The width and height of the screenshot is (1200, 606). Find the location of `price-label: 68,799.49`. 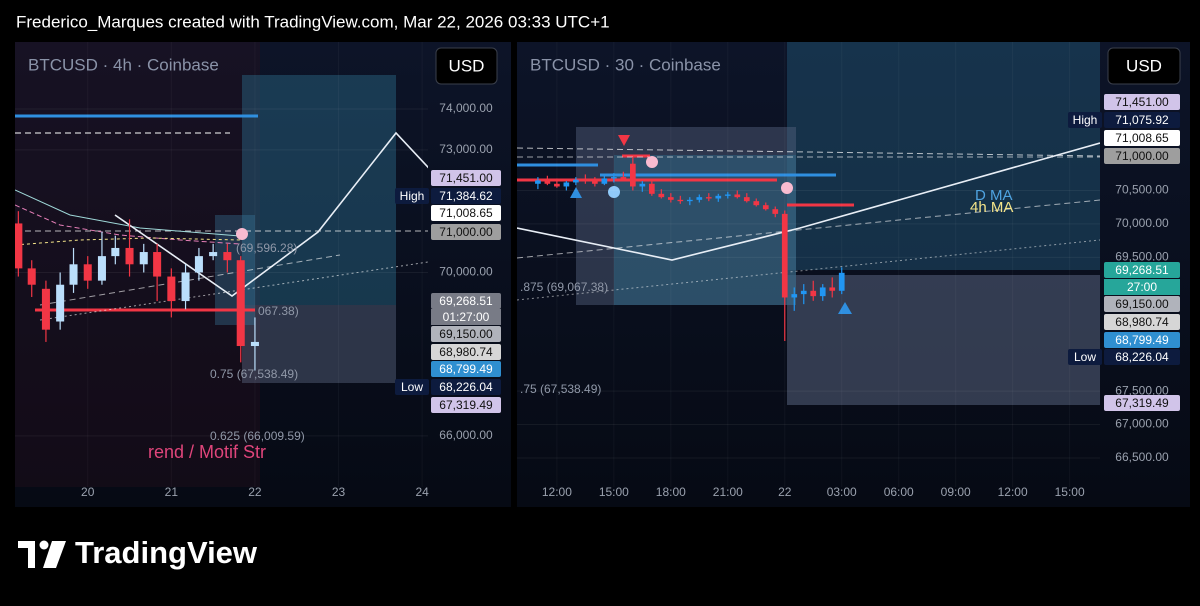

price-label: 68,799.49 is located at coordinates (466, 369).